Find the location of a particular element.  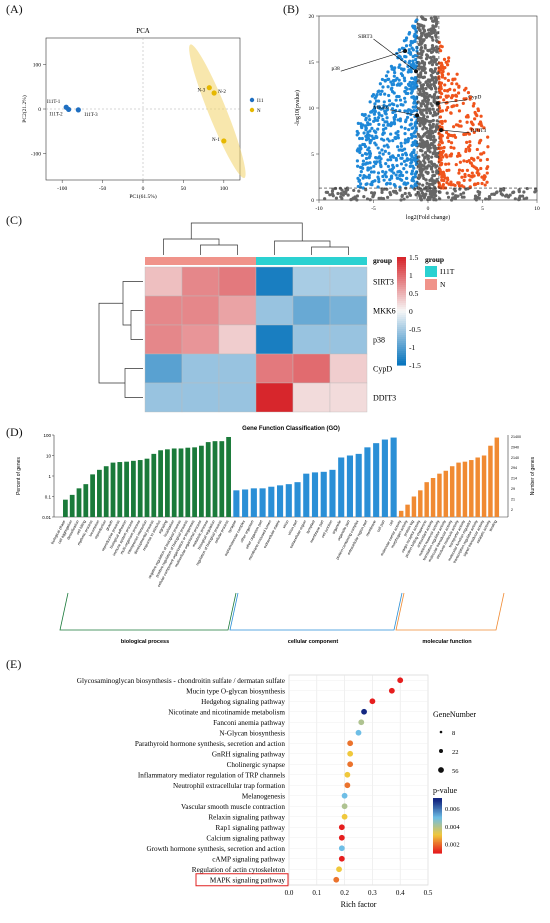

y-tick-label: 0.01 is located at coordinates (46, 517).